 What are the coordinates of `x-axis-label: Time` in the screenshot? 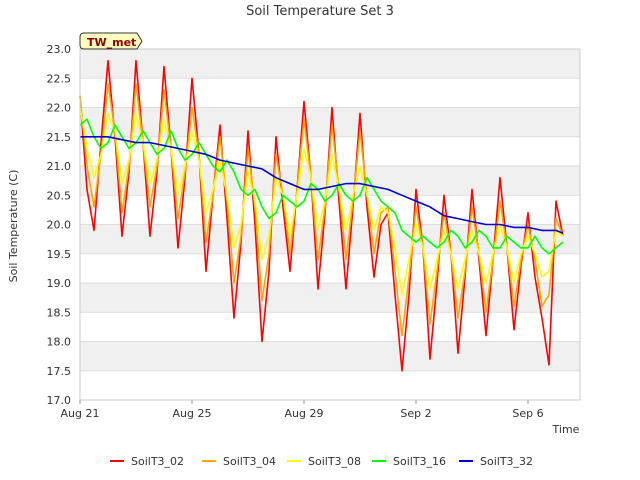 It's located at (566, 429).